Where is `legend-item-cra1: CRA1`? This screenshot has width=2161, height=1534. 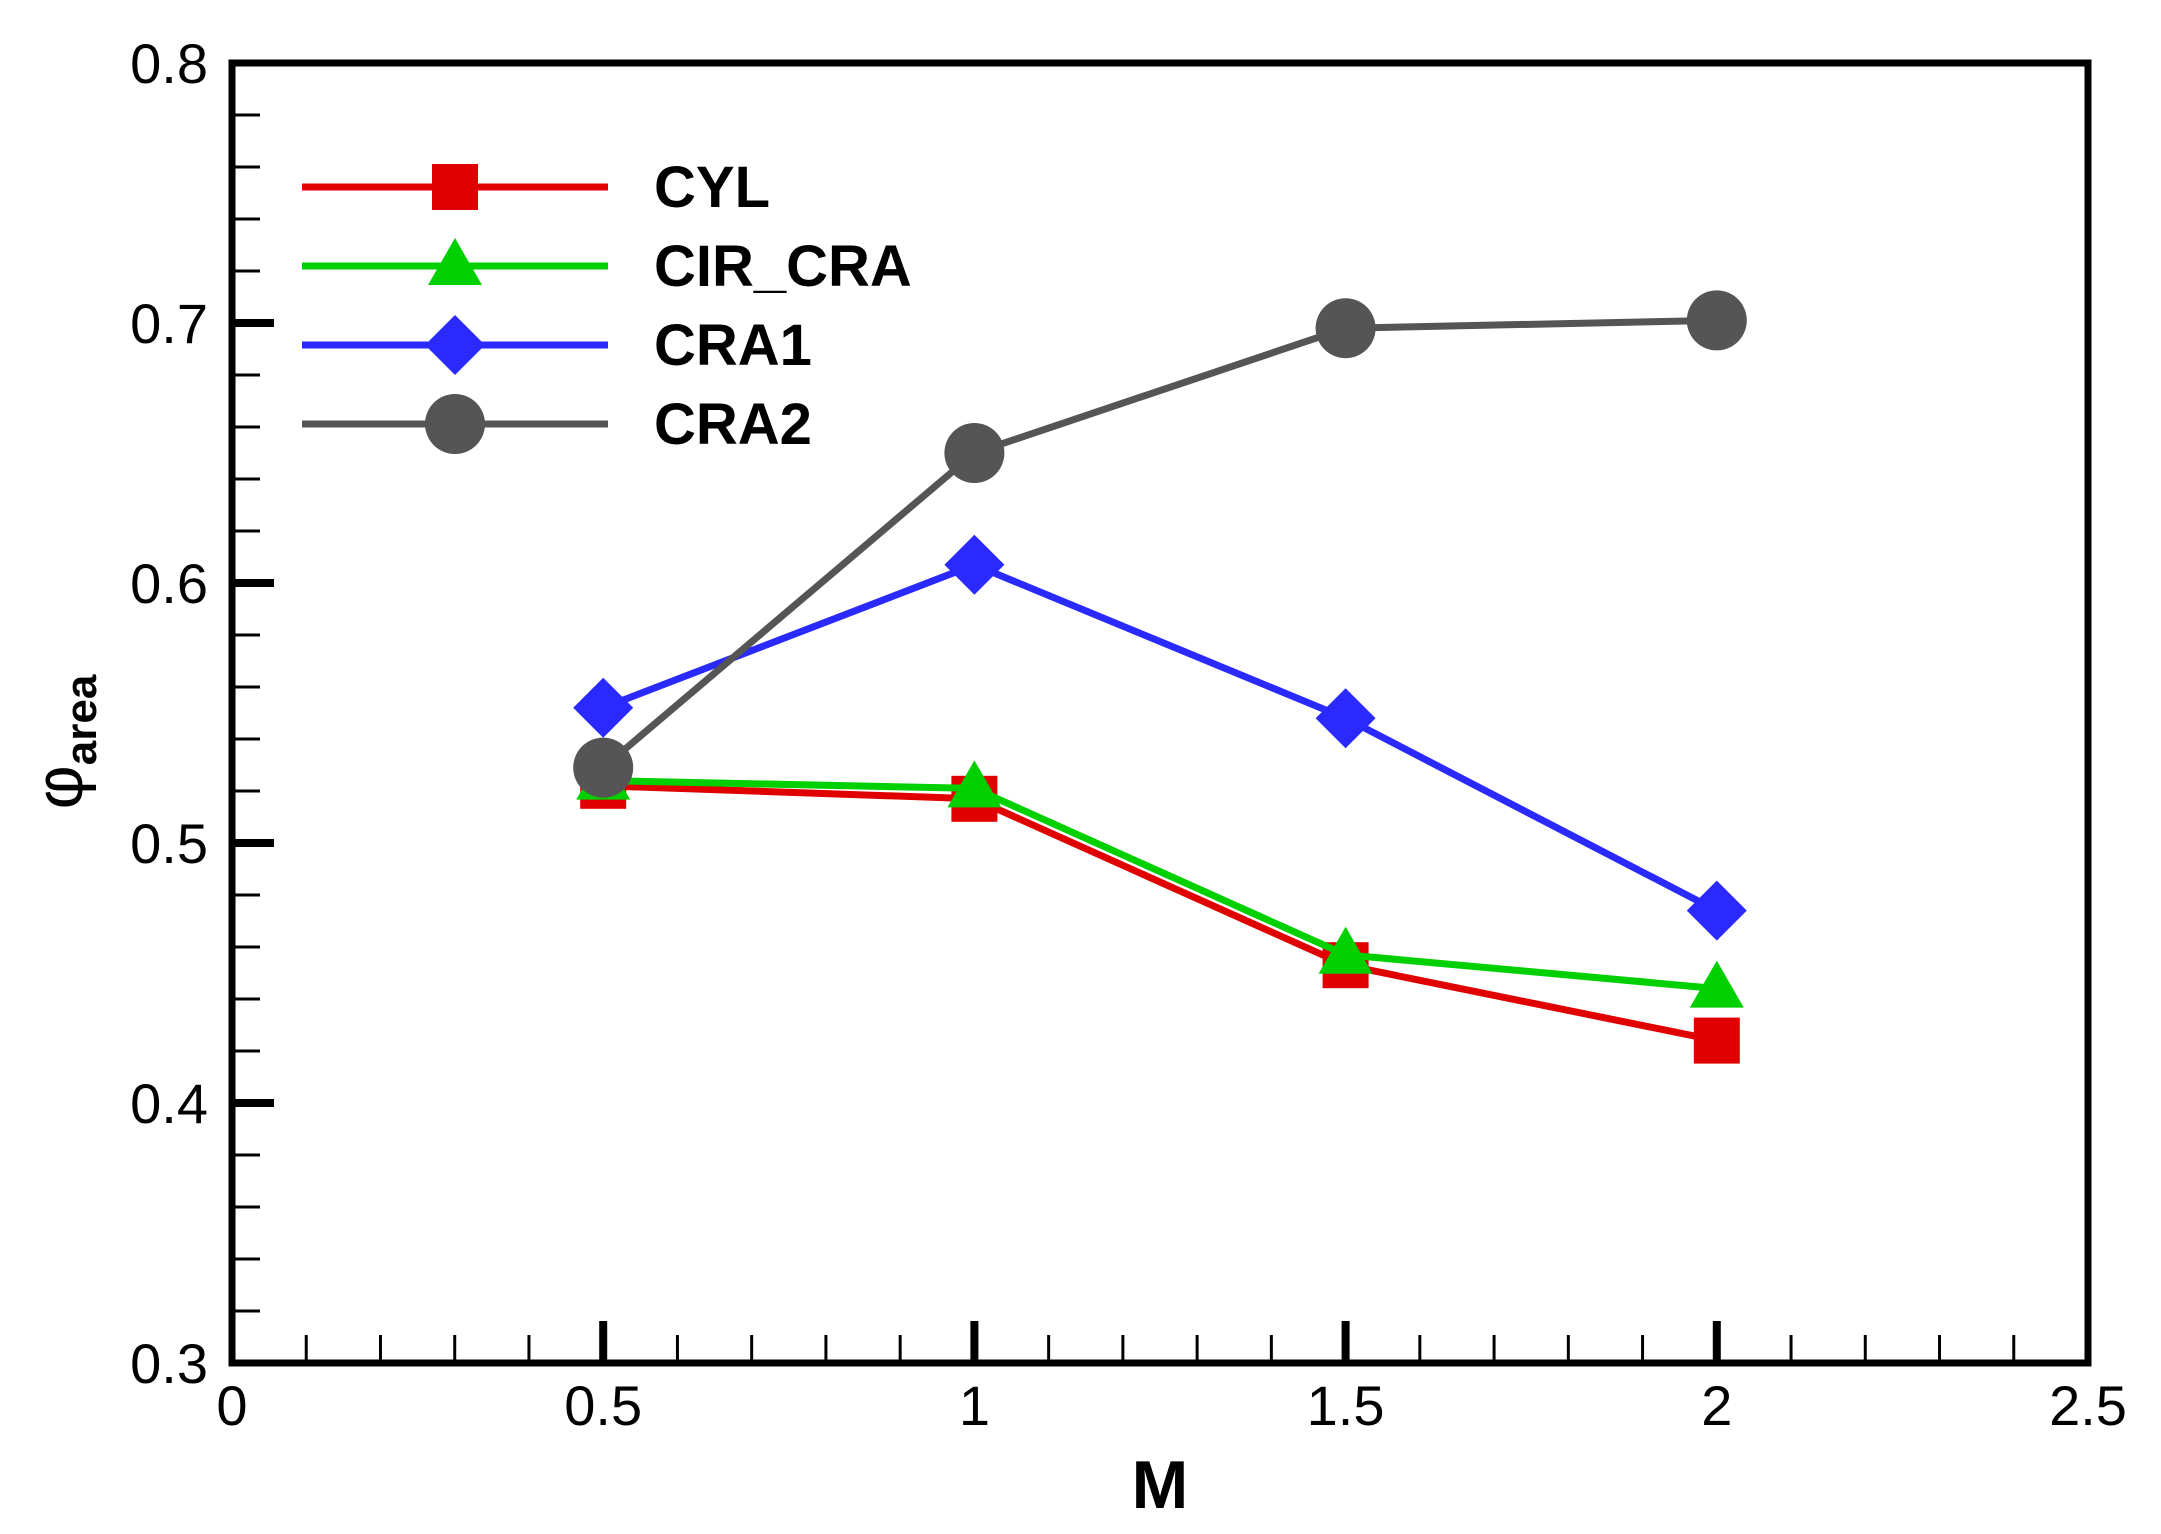 legend-item-cra1: CRA1 is located at coordinates (557, 345).